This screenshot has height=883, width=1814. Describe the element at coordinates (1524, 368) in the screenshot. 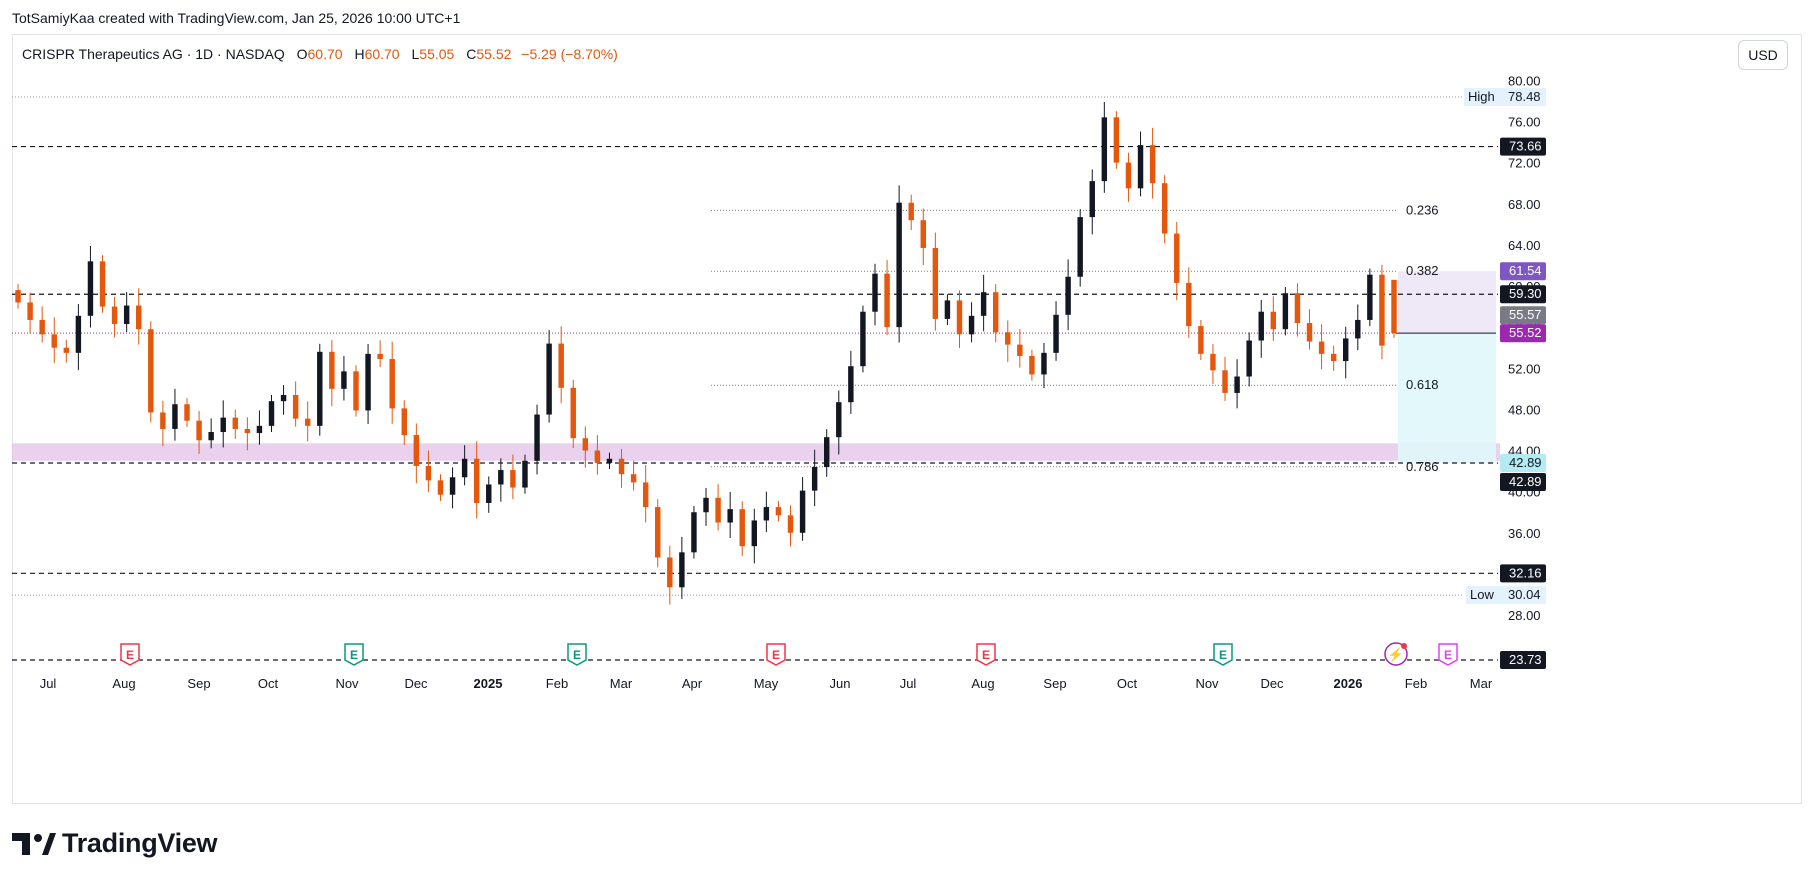

I see `y-tick-label: 52.00` at that location.